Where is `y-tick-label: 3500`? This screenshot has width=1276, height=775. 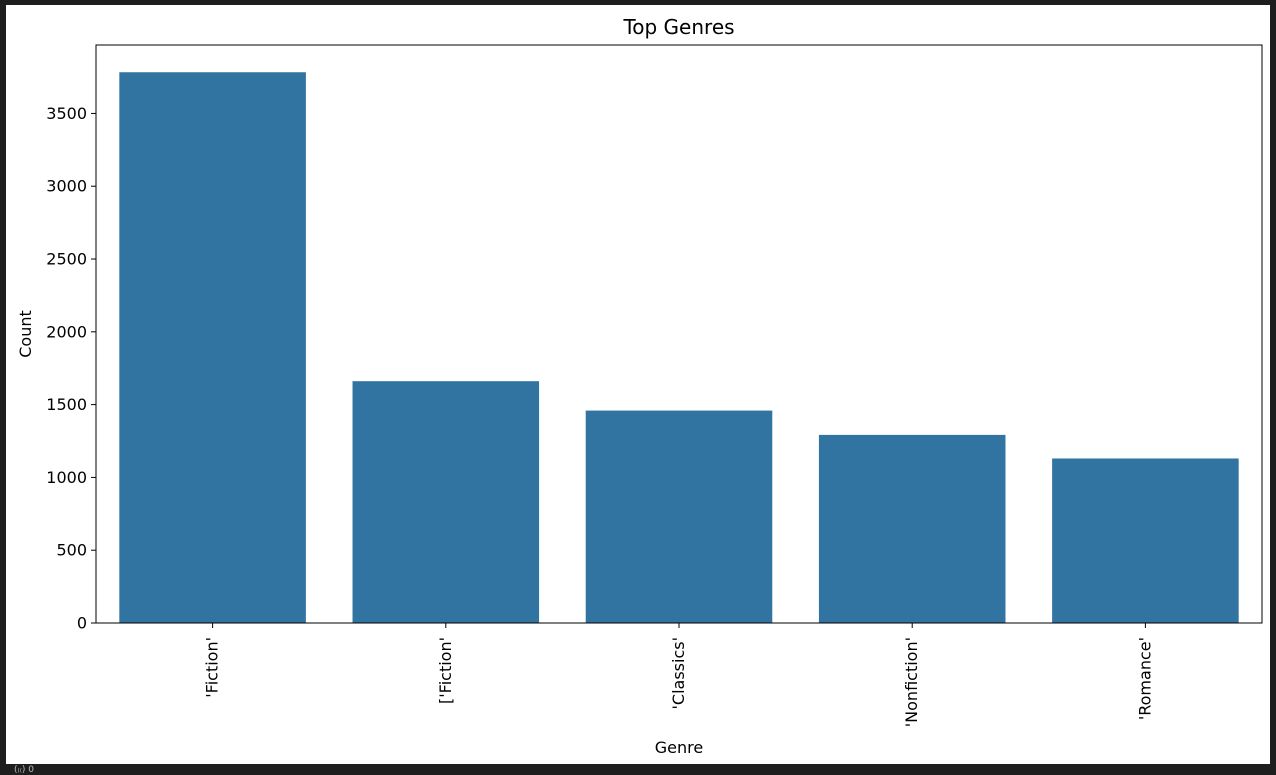
y-tick-label: 3500 is located at coordinates (66, 113).